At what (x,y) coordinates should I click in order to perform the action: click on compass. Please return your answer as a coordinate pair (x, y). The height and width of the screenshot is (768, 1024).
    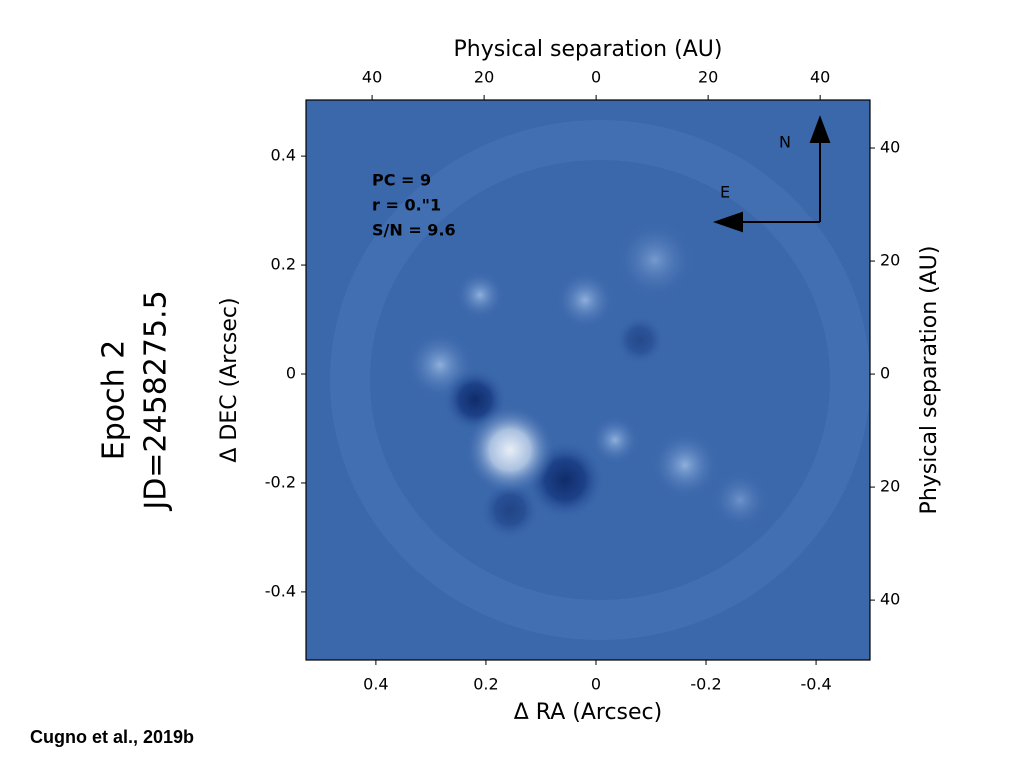
    Looking at the image, I should click on (771, 174).